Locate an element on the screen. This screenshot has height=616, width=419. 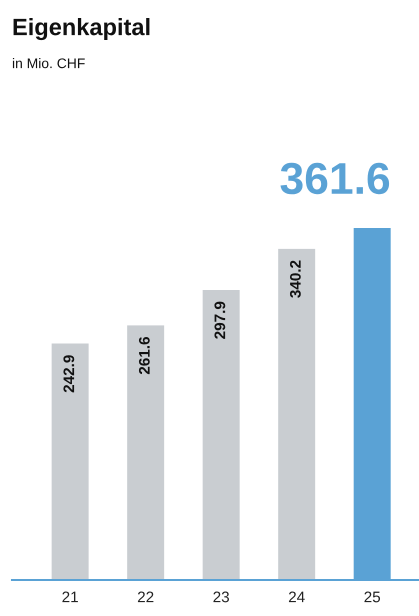
x-tick-label: 25 is located at coordinates (372, 597).